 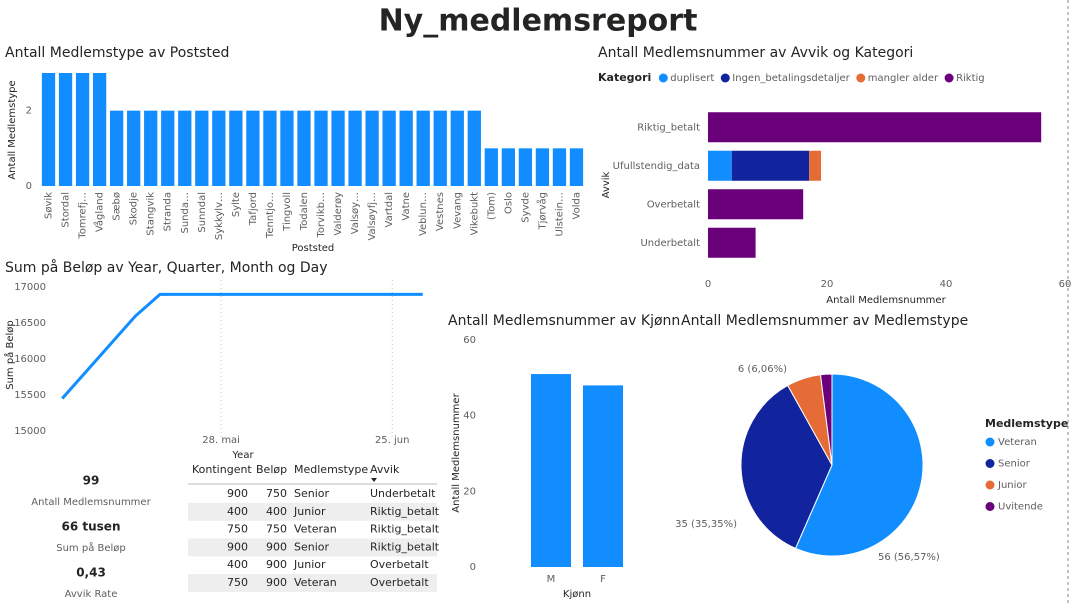 I want to click on y-axis-title: Antall Medlemstype, so click(x=12, y=129).